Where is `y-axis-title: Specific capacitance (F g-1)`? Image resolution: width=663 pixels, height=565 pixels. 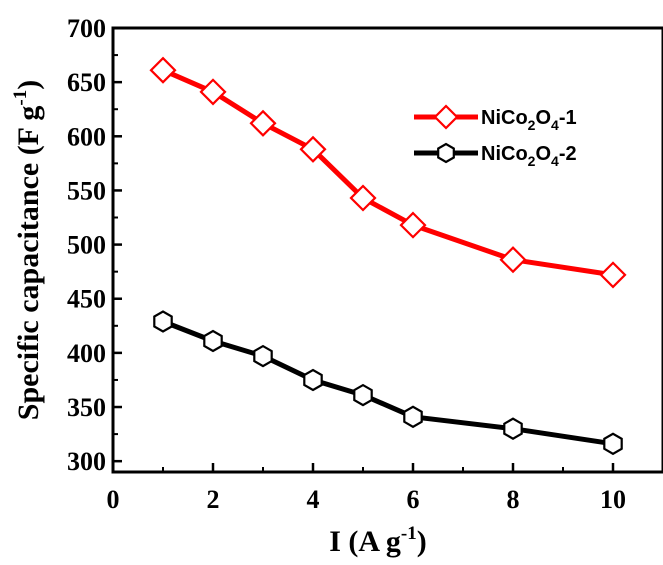 y-axis-title: Specific capacitance (F g-1) is located at coordinates (27, 250).